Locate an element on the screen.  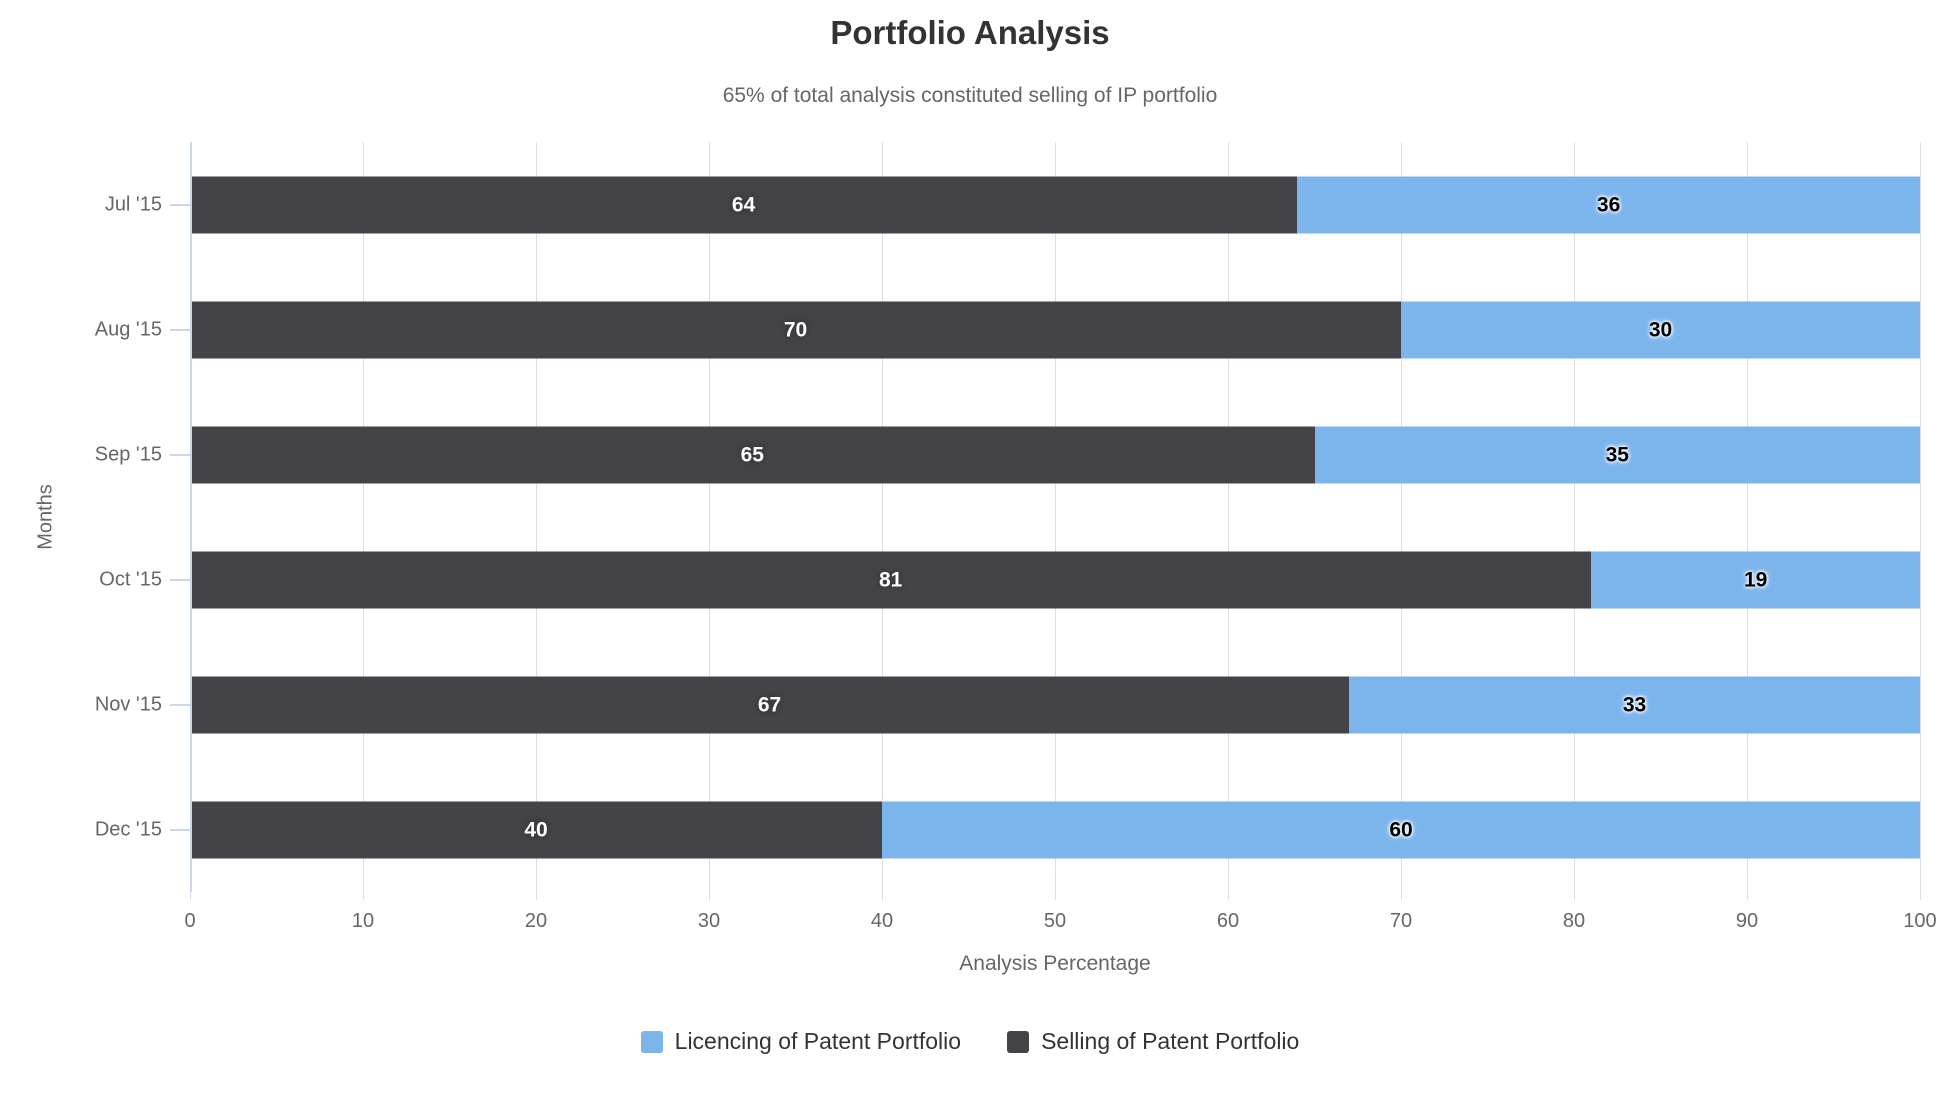
value-label: 65 is located at coordinates (752, 454).